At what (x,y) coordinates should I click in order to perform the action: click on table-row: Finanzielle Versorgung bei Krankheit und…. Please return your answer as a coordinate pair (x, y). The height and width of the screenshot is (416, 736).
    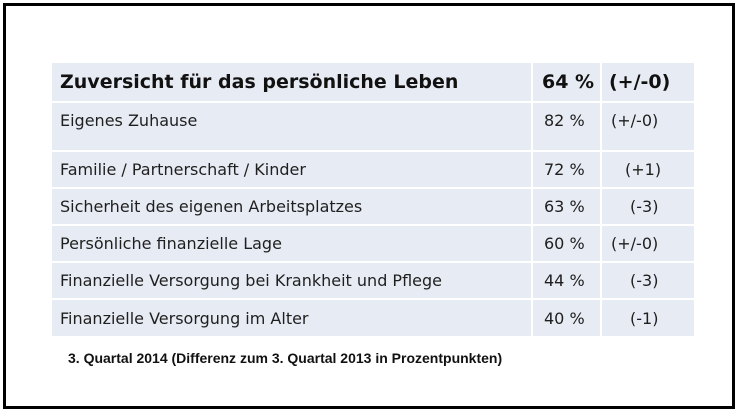
    Looking at the image, I should click on (373, 280).